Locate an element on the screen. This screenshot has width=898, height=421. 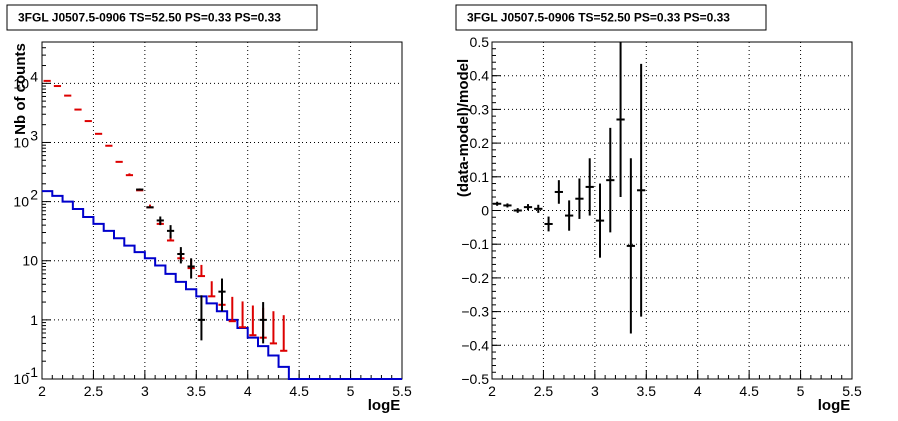
y-tick-label: 1 is located at coordinates (34, 320).